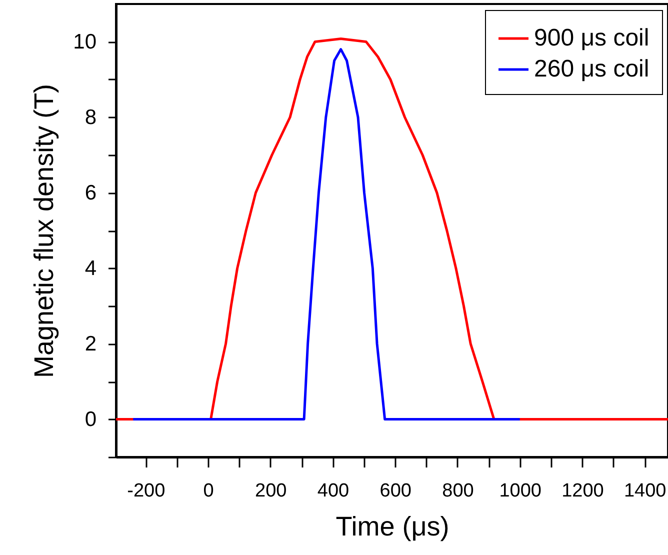 The image size is (668, 555). Describe the element at coordinates (592, 69) in the screenshot. I see `legend-label: 260 μs coil` at that location.